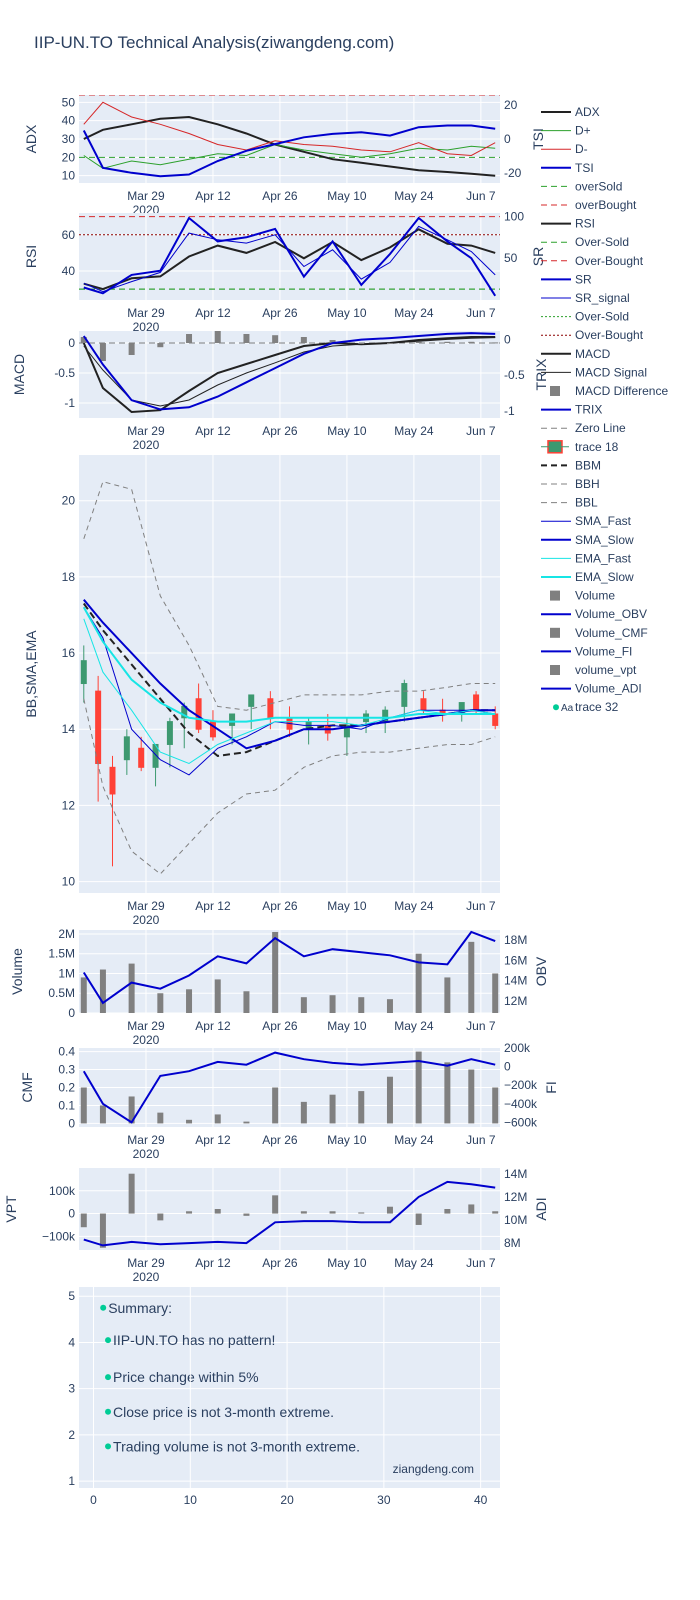  What do you see at coordinates (384, 1500) in the screenshot?
I see `x-tick-label: 30` at bounding box center [384, 1500].